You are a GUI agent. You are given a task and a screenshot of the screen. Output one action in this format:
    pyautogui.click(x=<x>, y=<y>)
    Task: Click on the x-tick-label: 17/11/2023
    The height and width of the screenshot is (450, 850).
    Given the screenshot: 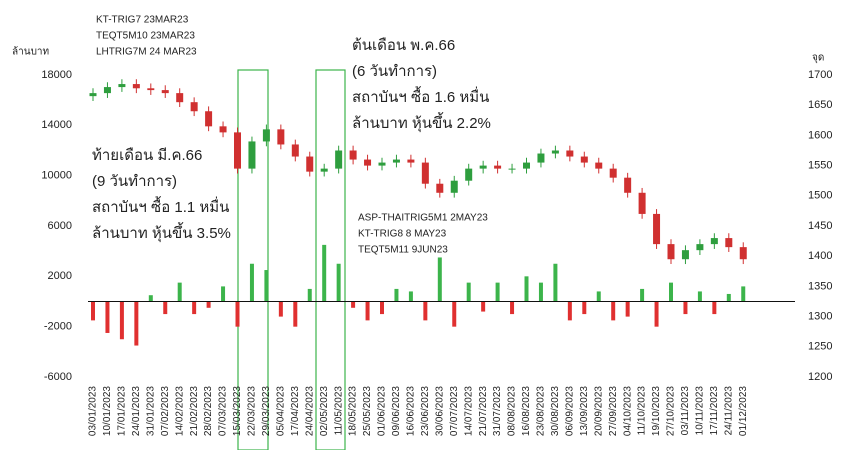 What is the action you would take?
    pyautogui.click(x=714, y=411)
    